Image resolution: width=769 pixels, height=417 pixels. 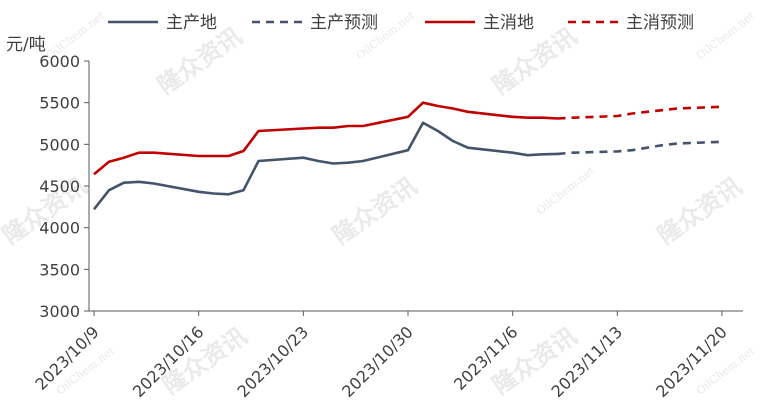 What do you see at coordinates (59, 186) in the screenshot?
I see `y-tick-label: 4500` at bounding box center [59, 186].